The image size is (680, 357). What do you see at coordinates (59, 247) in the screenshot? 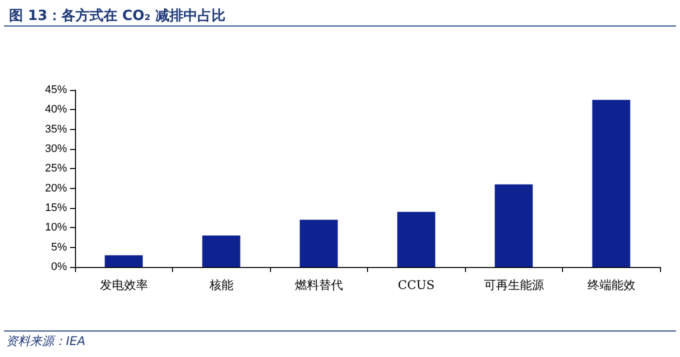
I see `y-tick-label: 5%` at bounding box center [59, 247].